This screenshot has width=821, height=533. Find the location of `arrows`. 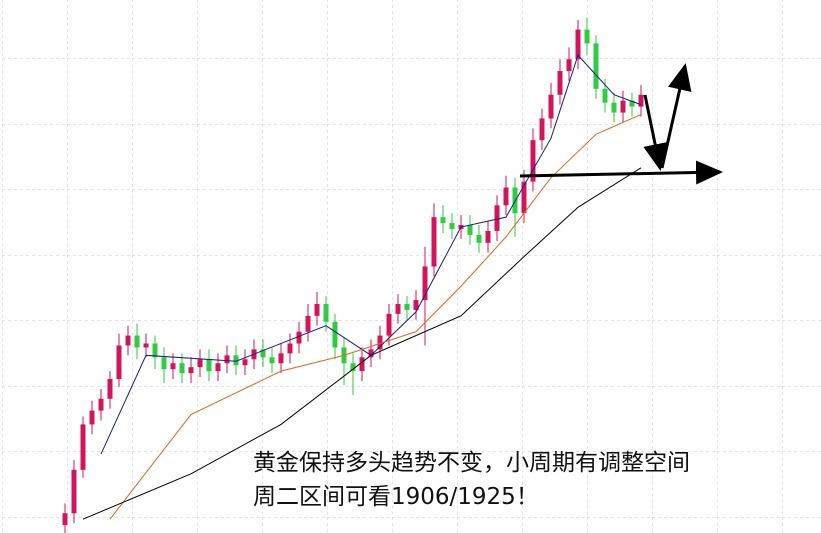

arrows is located at coordinates (621, 124).